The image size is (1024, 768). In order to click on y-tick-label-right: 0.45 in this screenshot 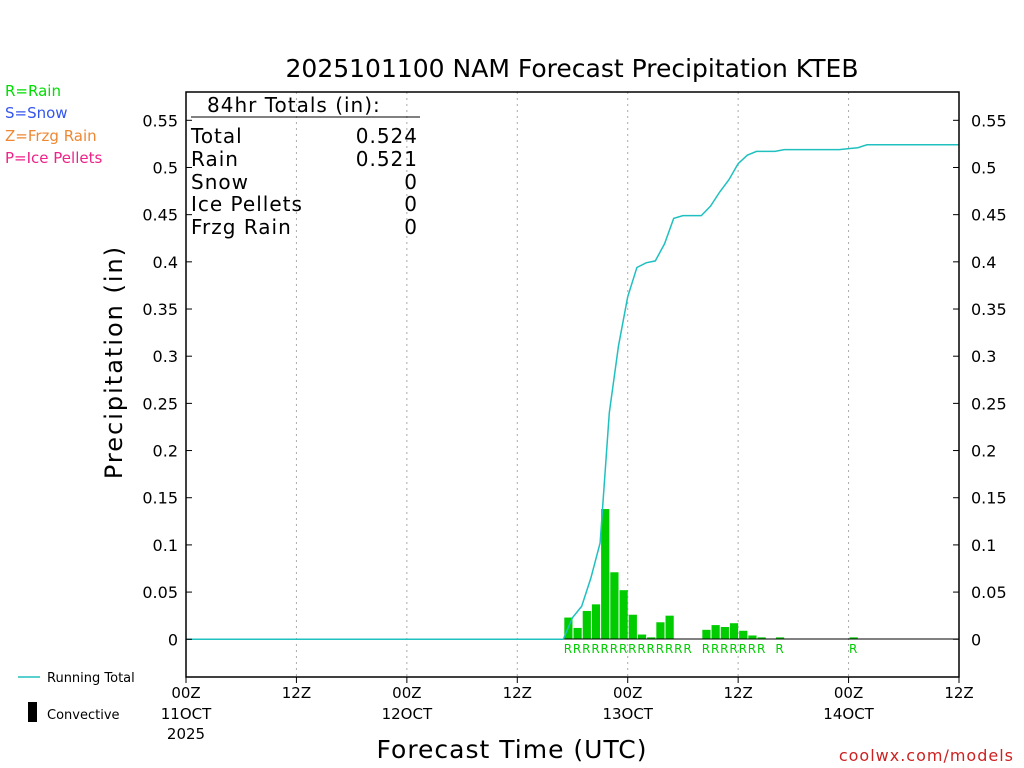, I will do `click(989, 215)`.